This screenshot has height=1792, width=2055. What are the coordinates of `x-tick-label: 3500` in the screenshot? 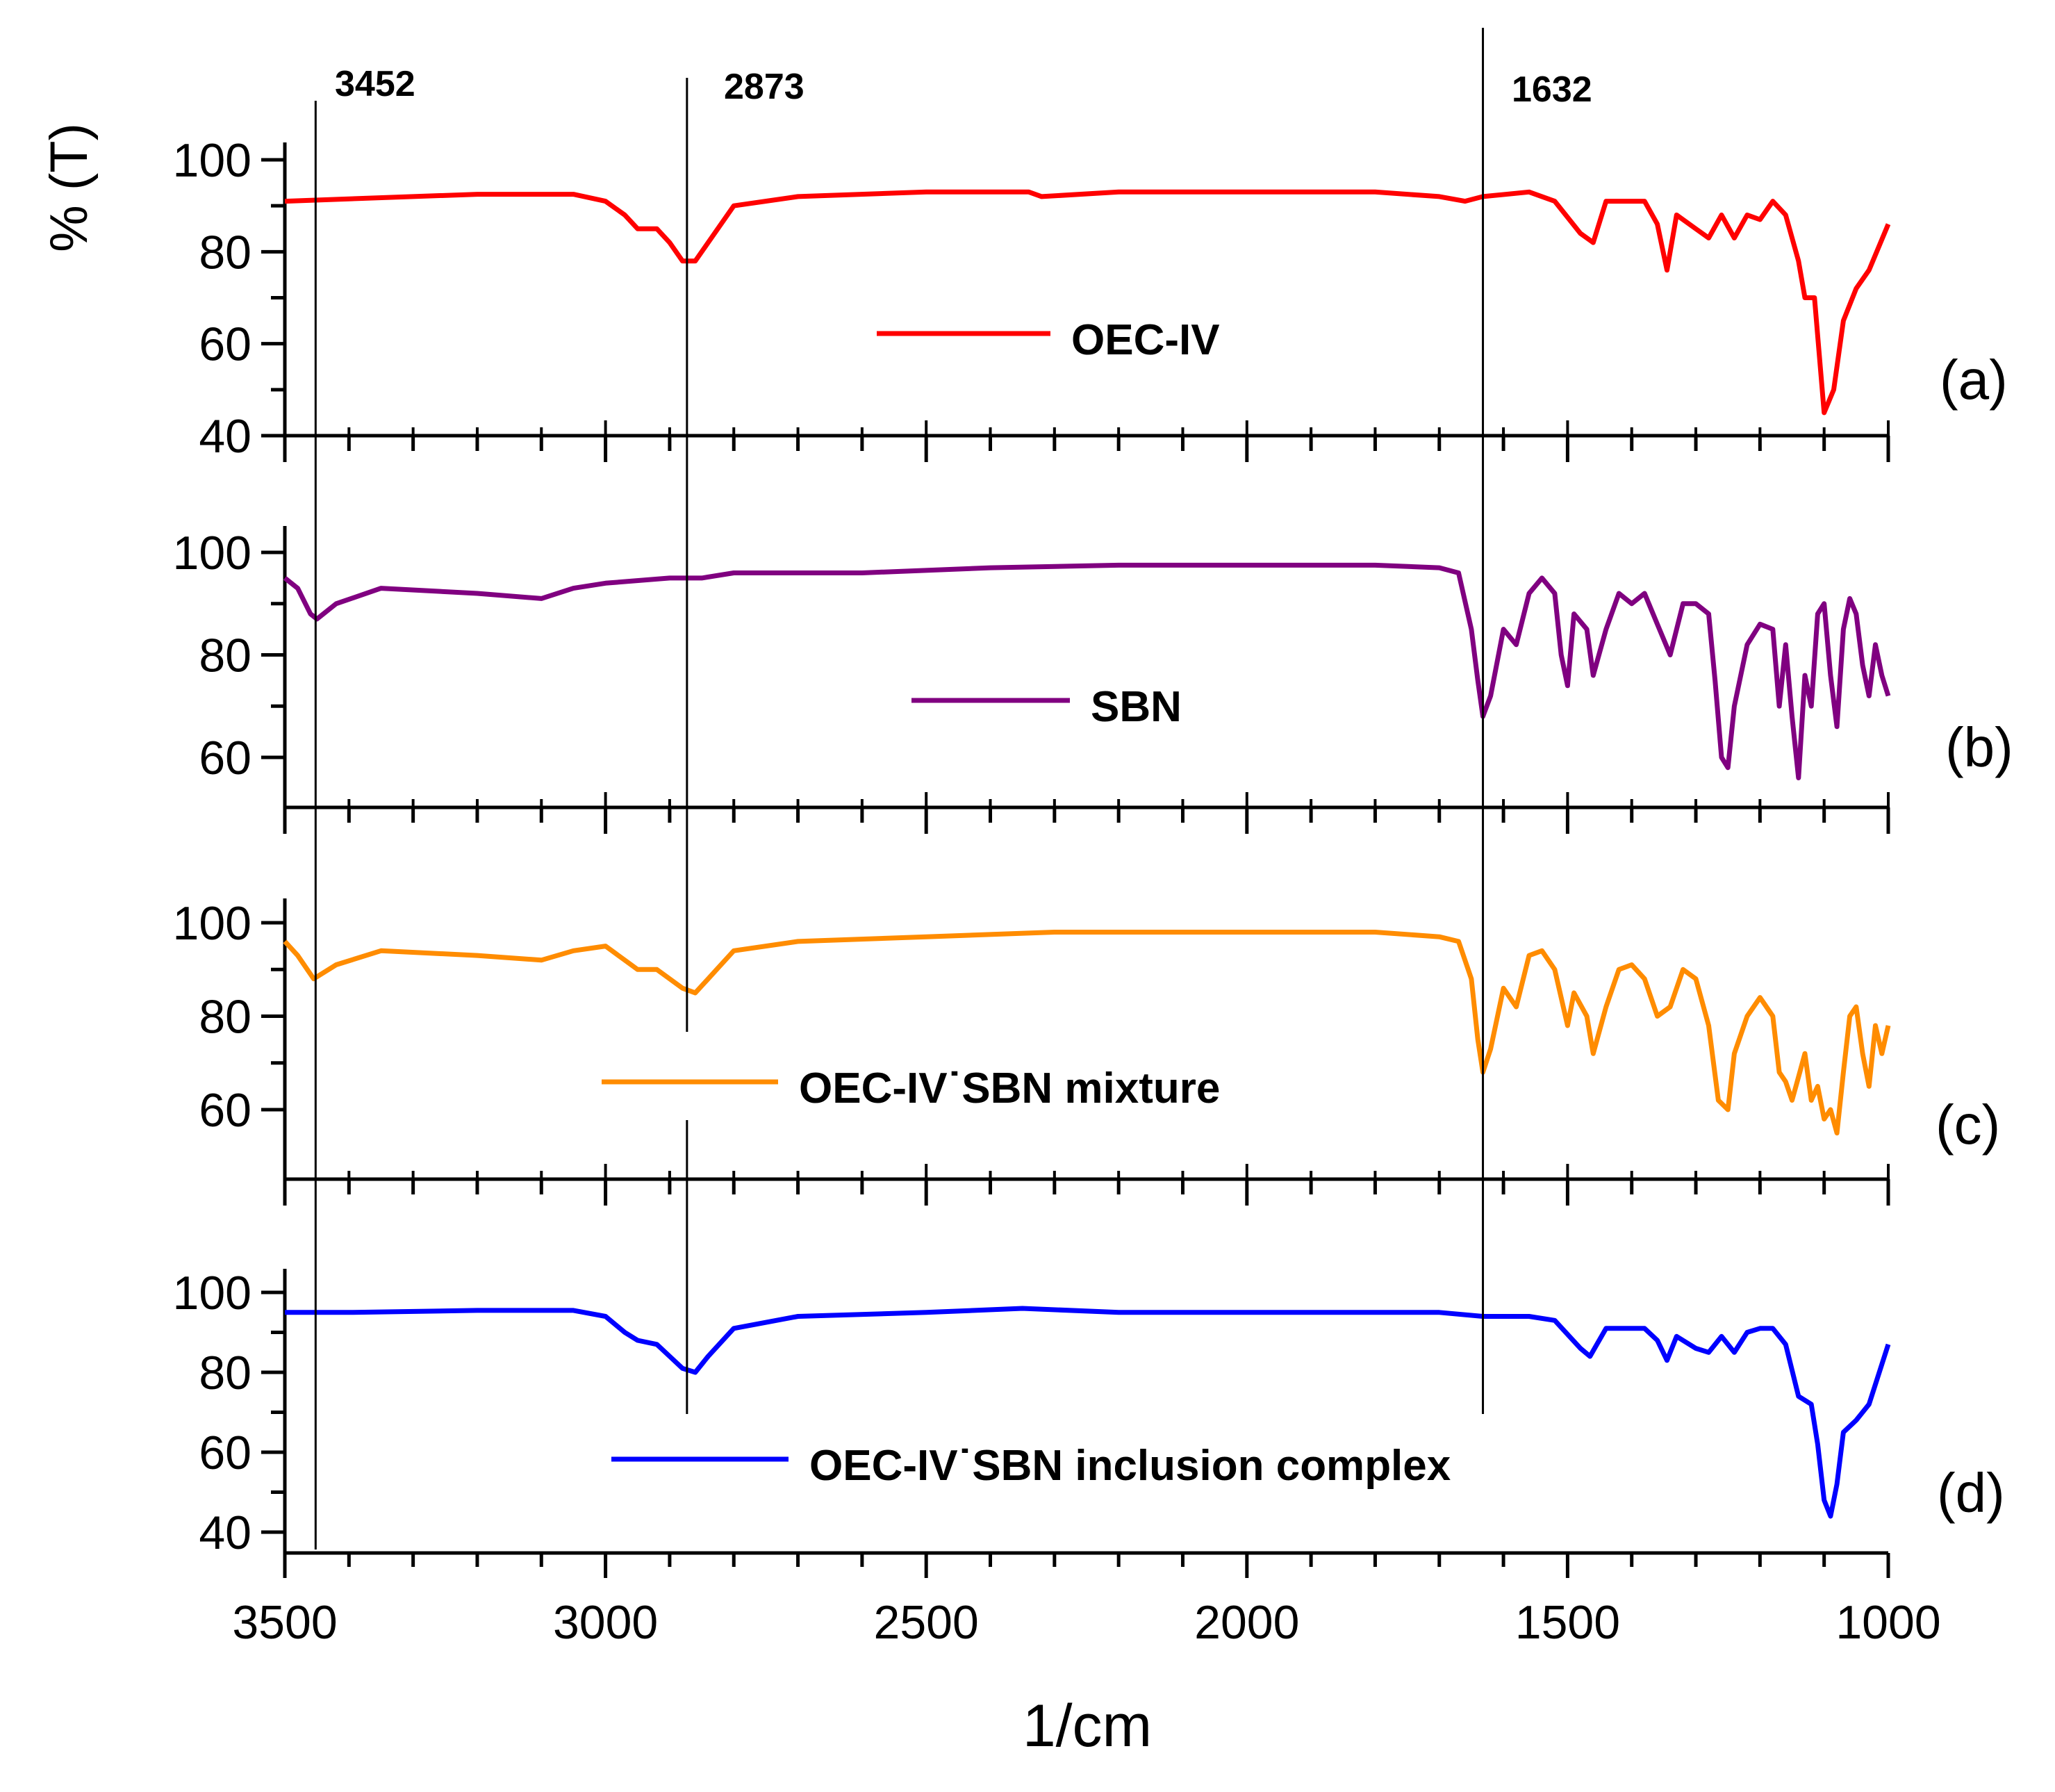 It's located at (284, 1623).